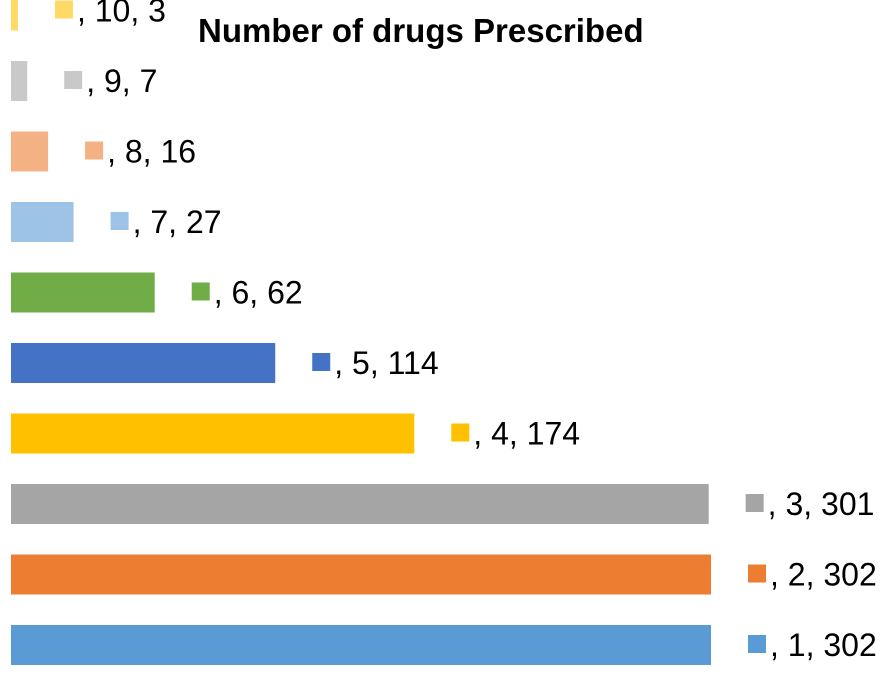 The image size is (892, 694). I want to click on data-label-6: , 6, 62, so click(258, 293).